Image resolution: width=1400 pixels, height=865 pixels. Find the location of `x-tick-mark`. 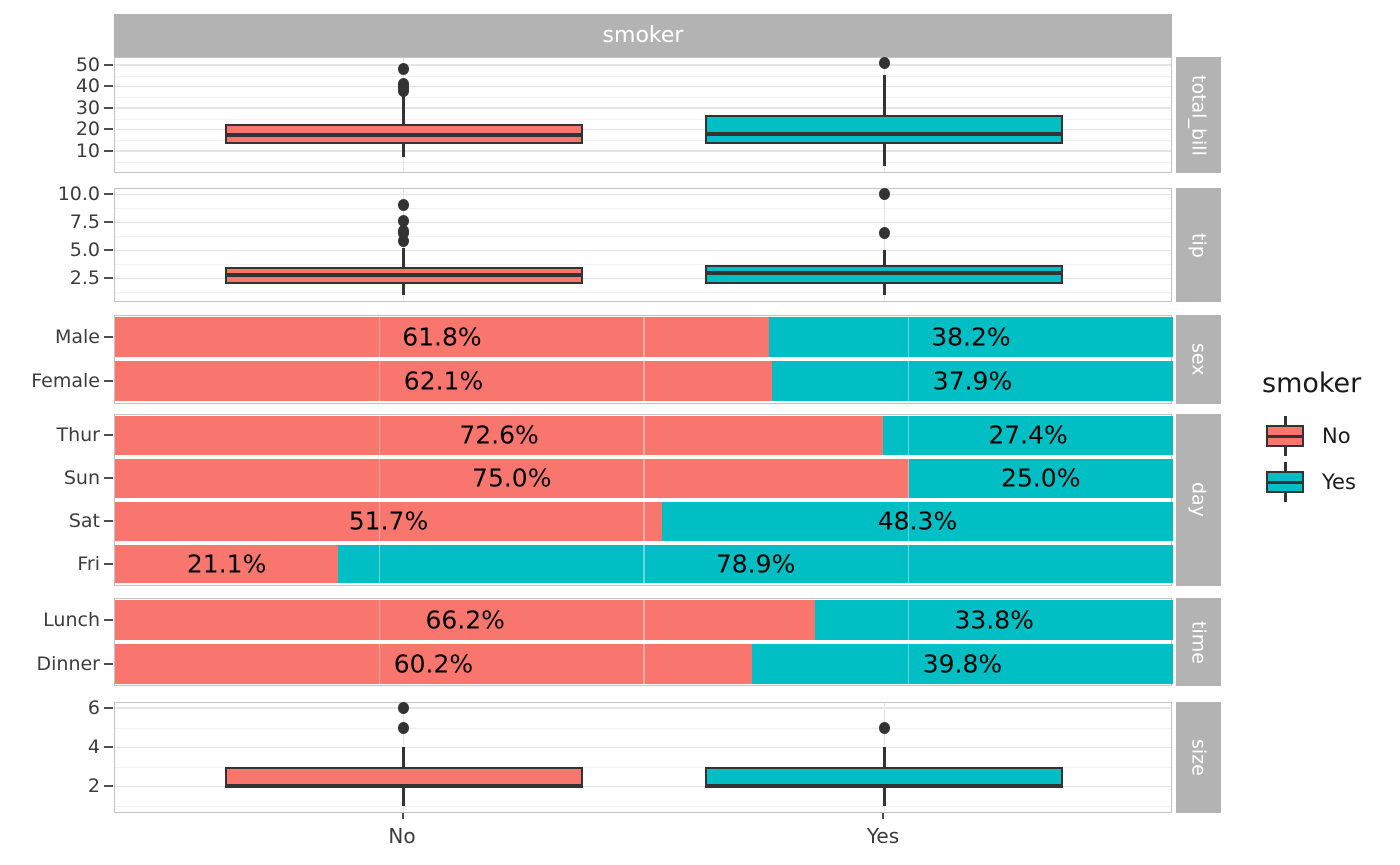

x-tick-mark is located at coordinates (883, 816).